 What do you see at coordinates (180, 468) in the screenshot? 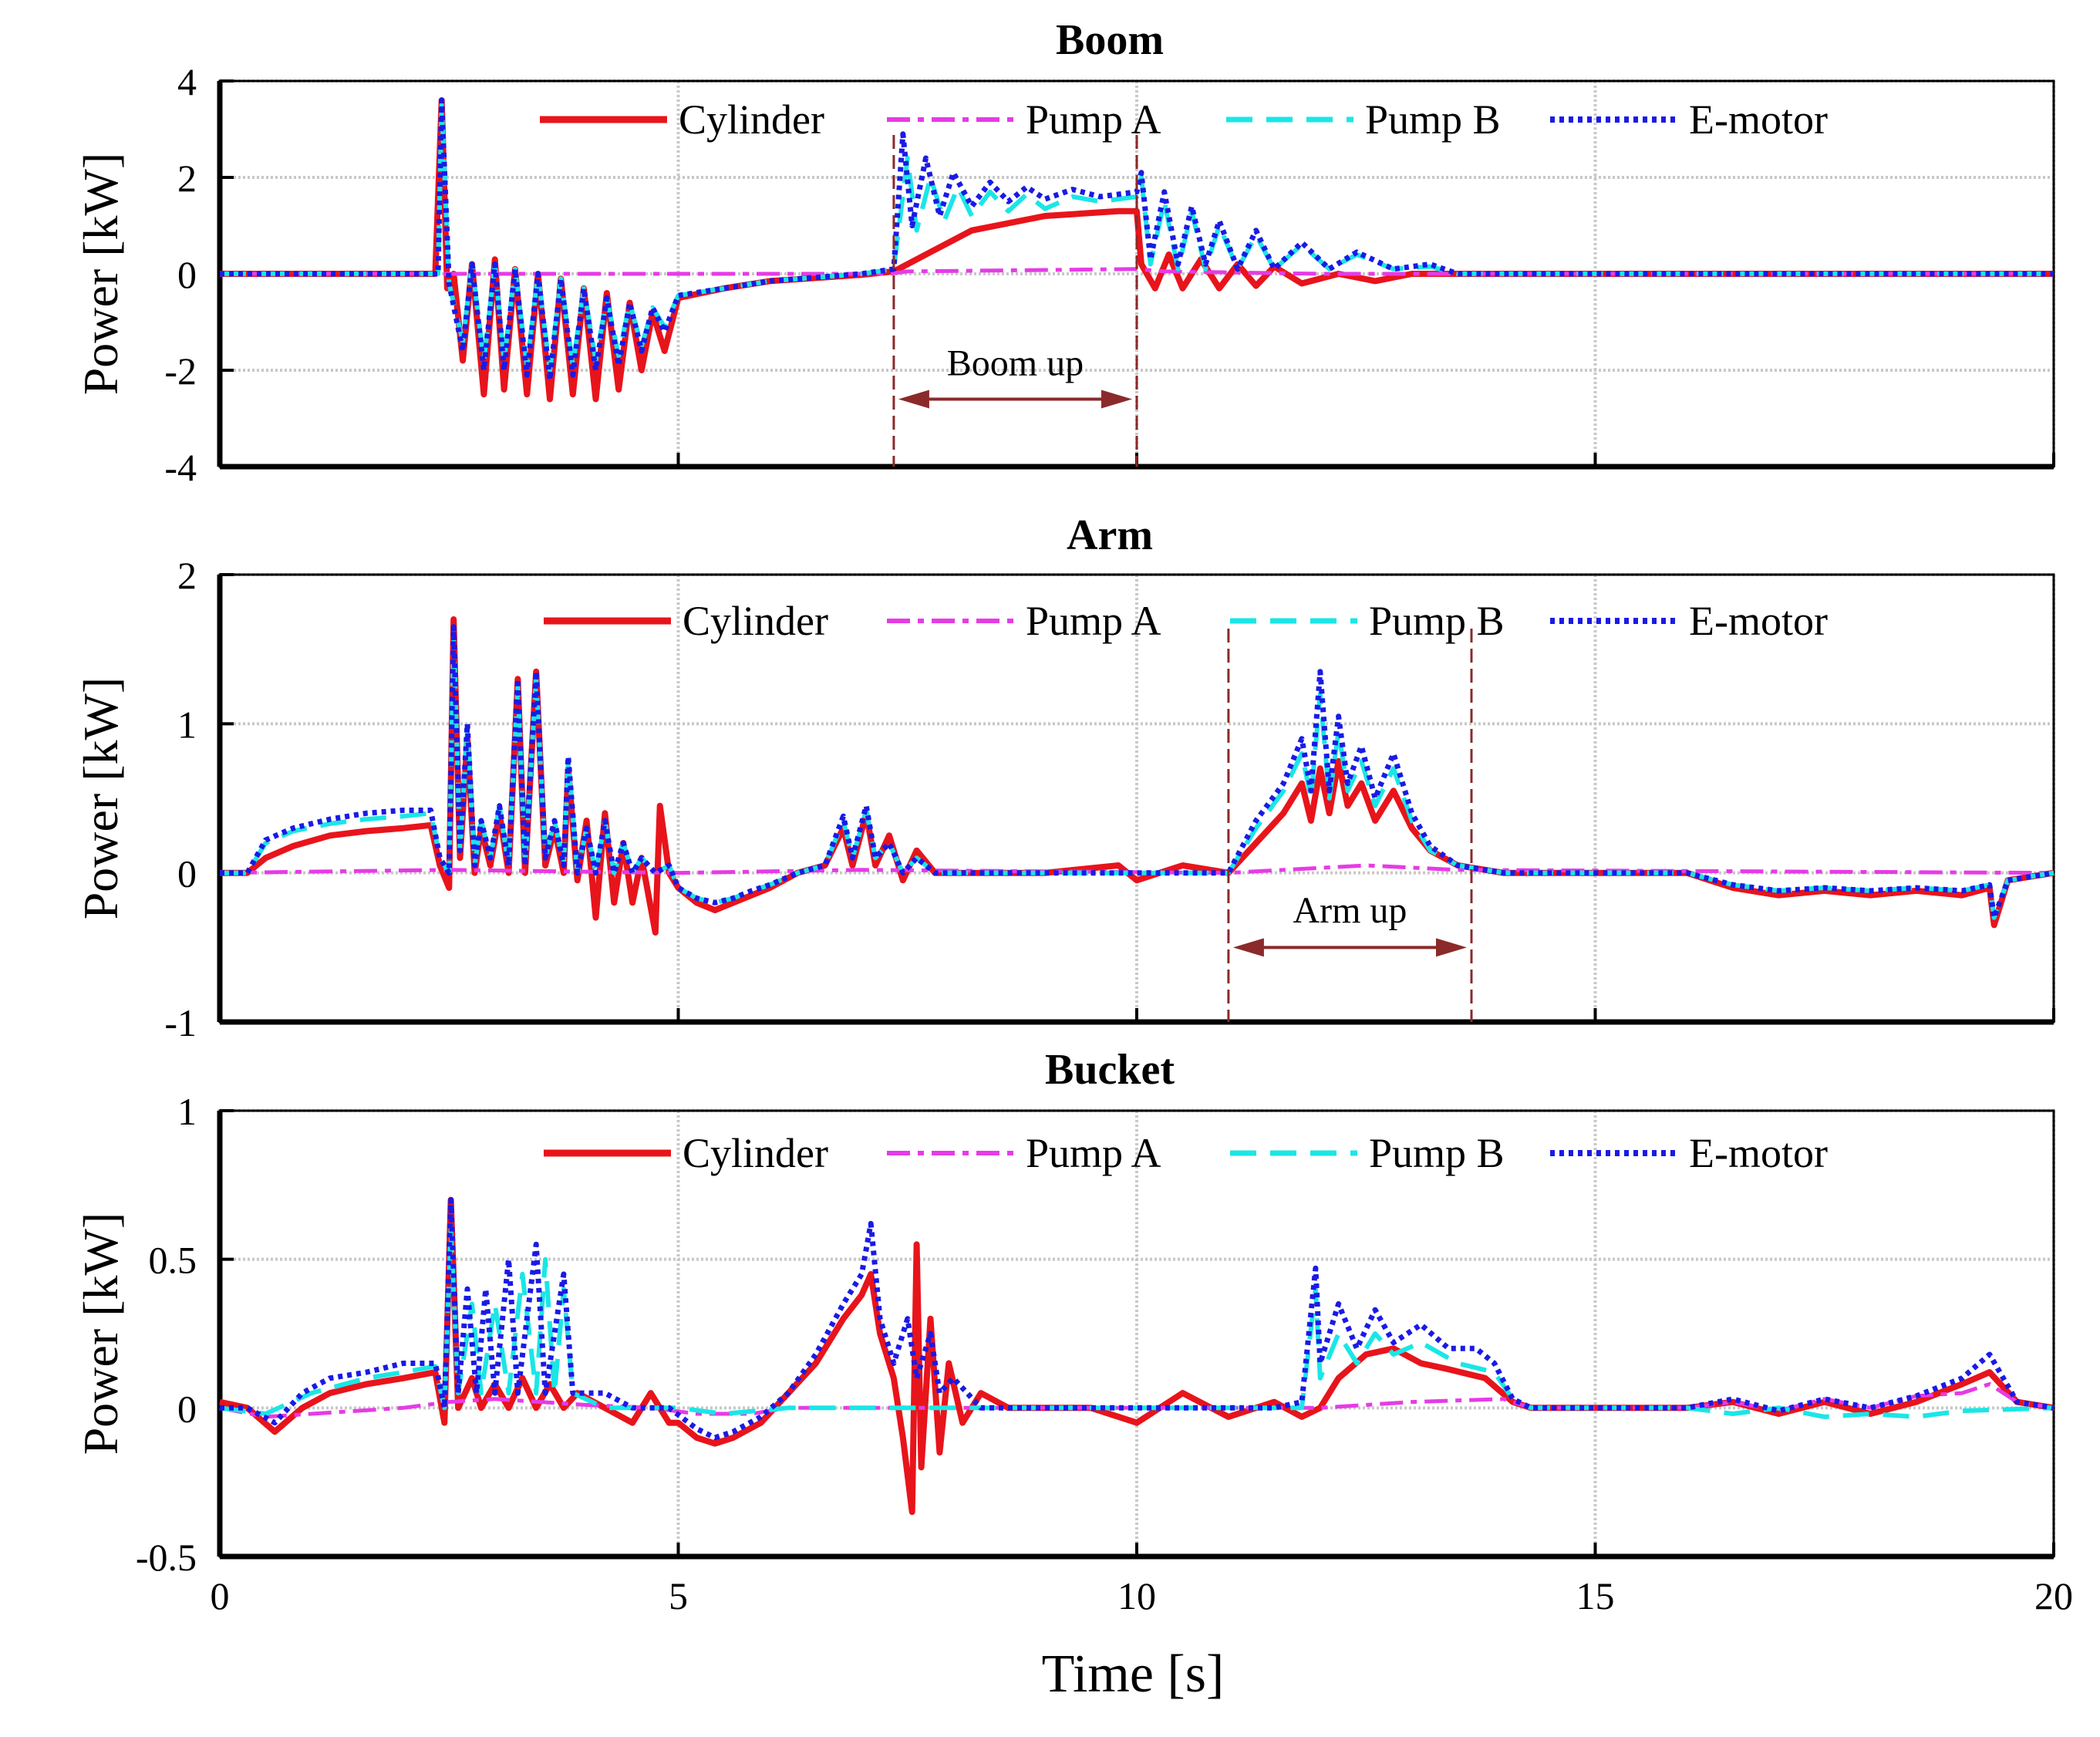
I see `y-tick-label: -4` at bounding box center [180, 468].